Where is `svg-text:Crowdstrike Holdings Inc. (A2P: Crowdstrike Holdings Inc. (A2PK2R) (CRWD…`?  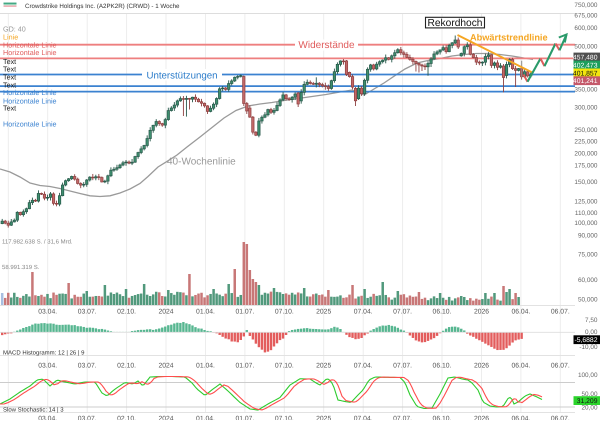 svg-text:Crowdstrike Holdings Inc. (A2P: Crowdstrike Holdings Inc. (A2PK2R) (CRWD… is located at coordinates (102, 6).